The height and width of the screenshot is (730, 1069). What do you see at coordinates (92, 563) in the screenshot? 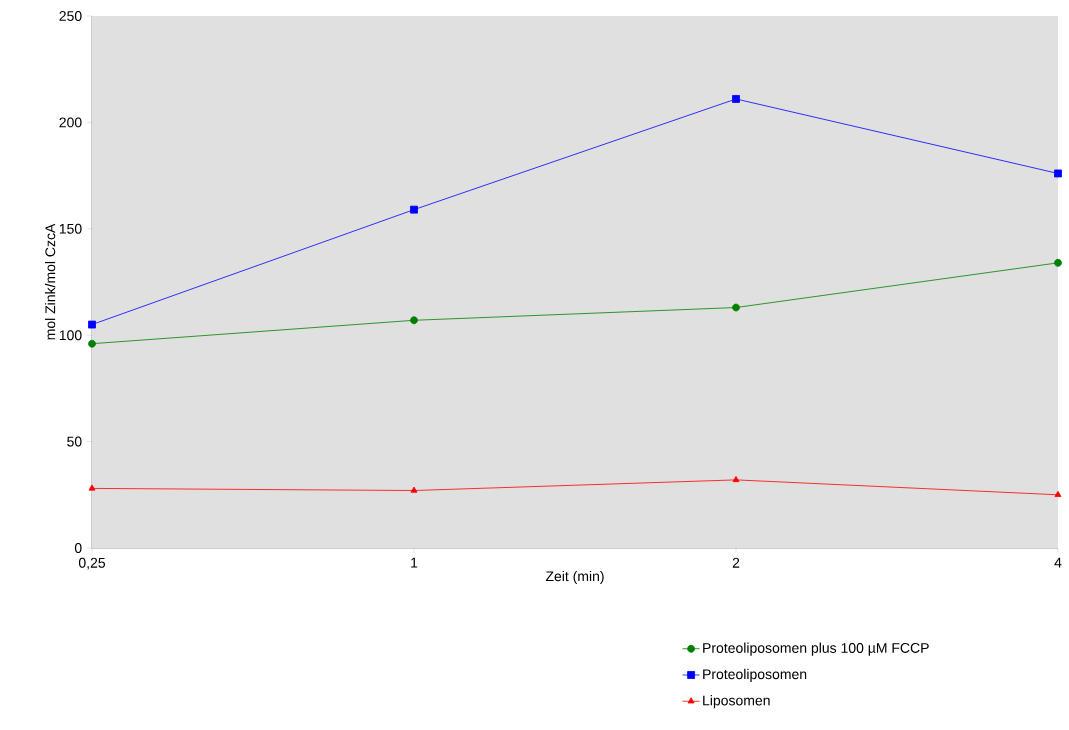
I see `x-tick-label: 0,25` at bounding box center [92, 563].